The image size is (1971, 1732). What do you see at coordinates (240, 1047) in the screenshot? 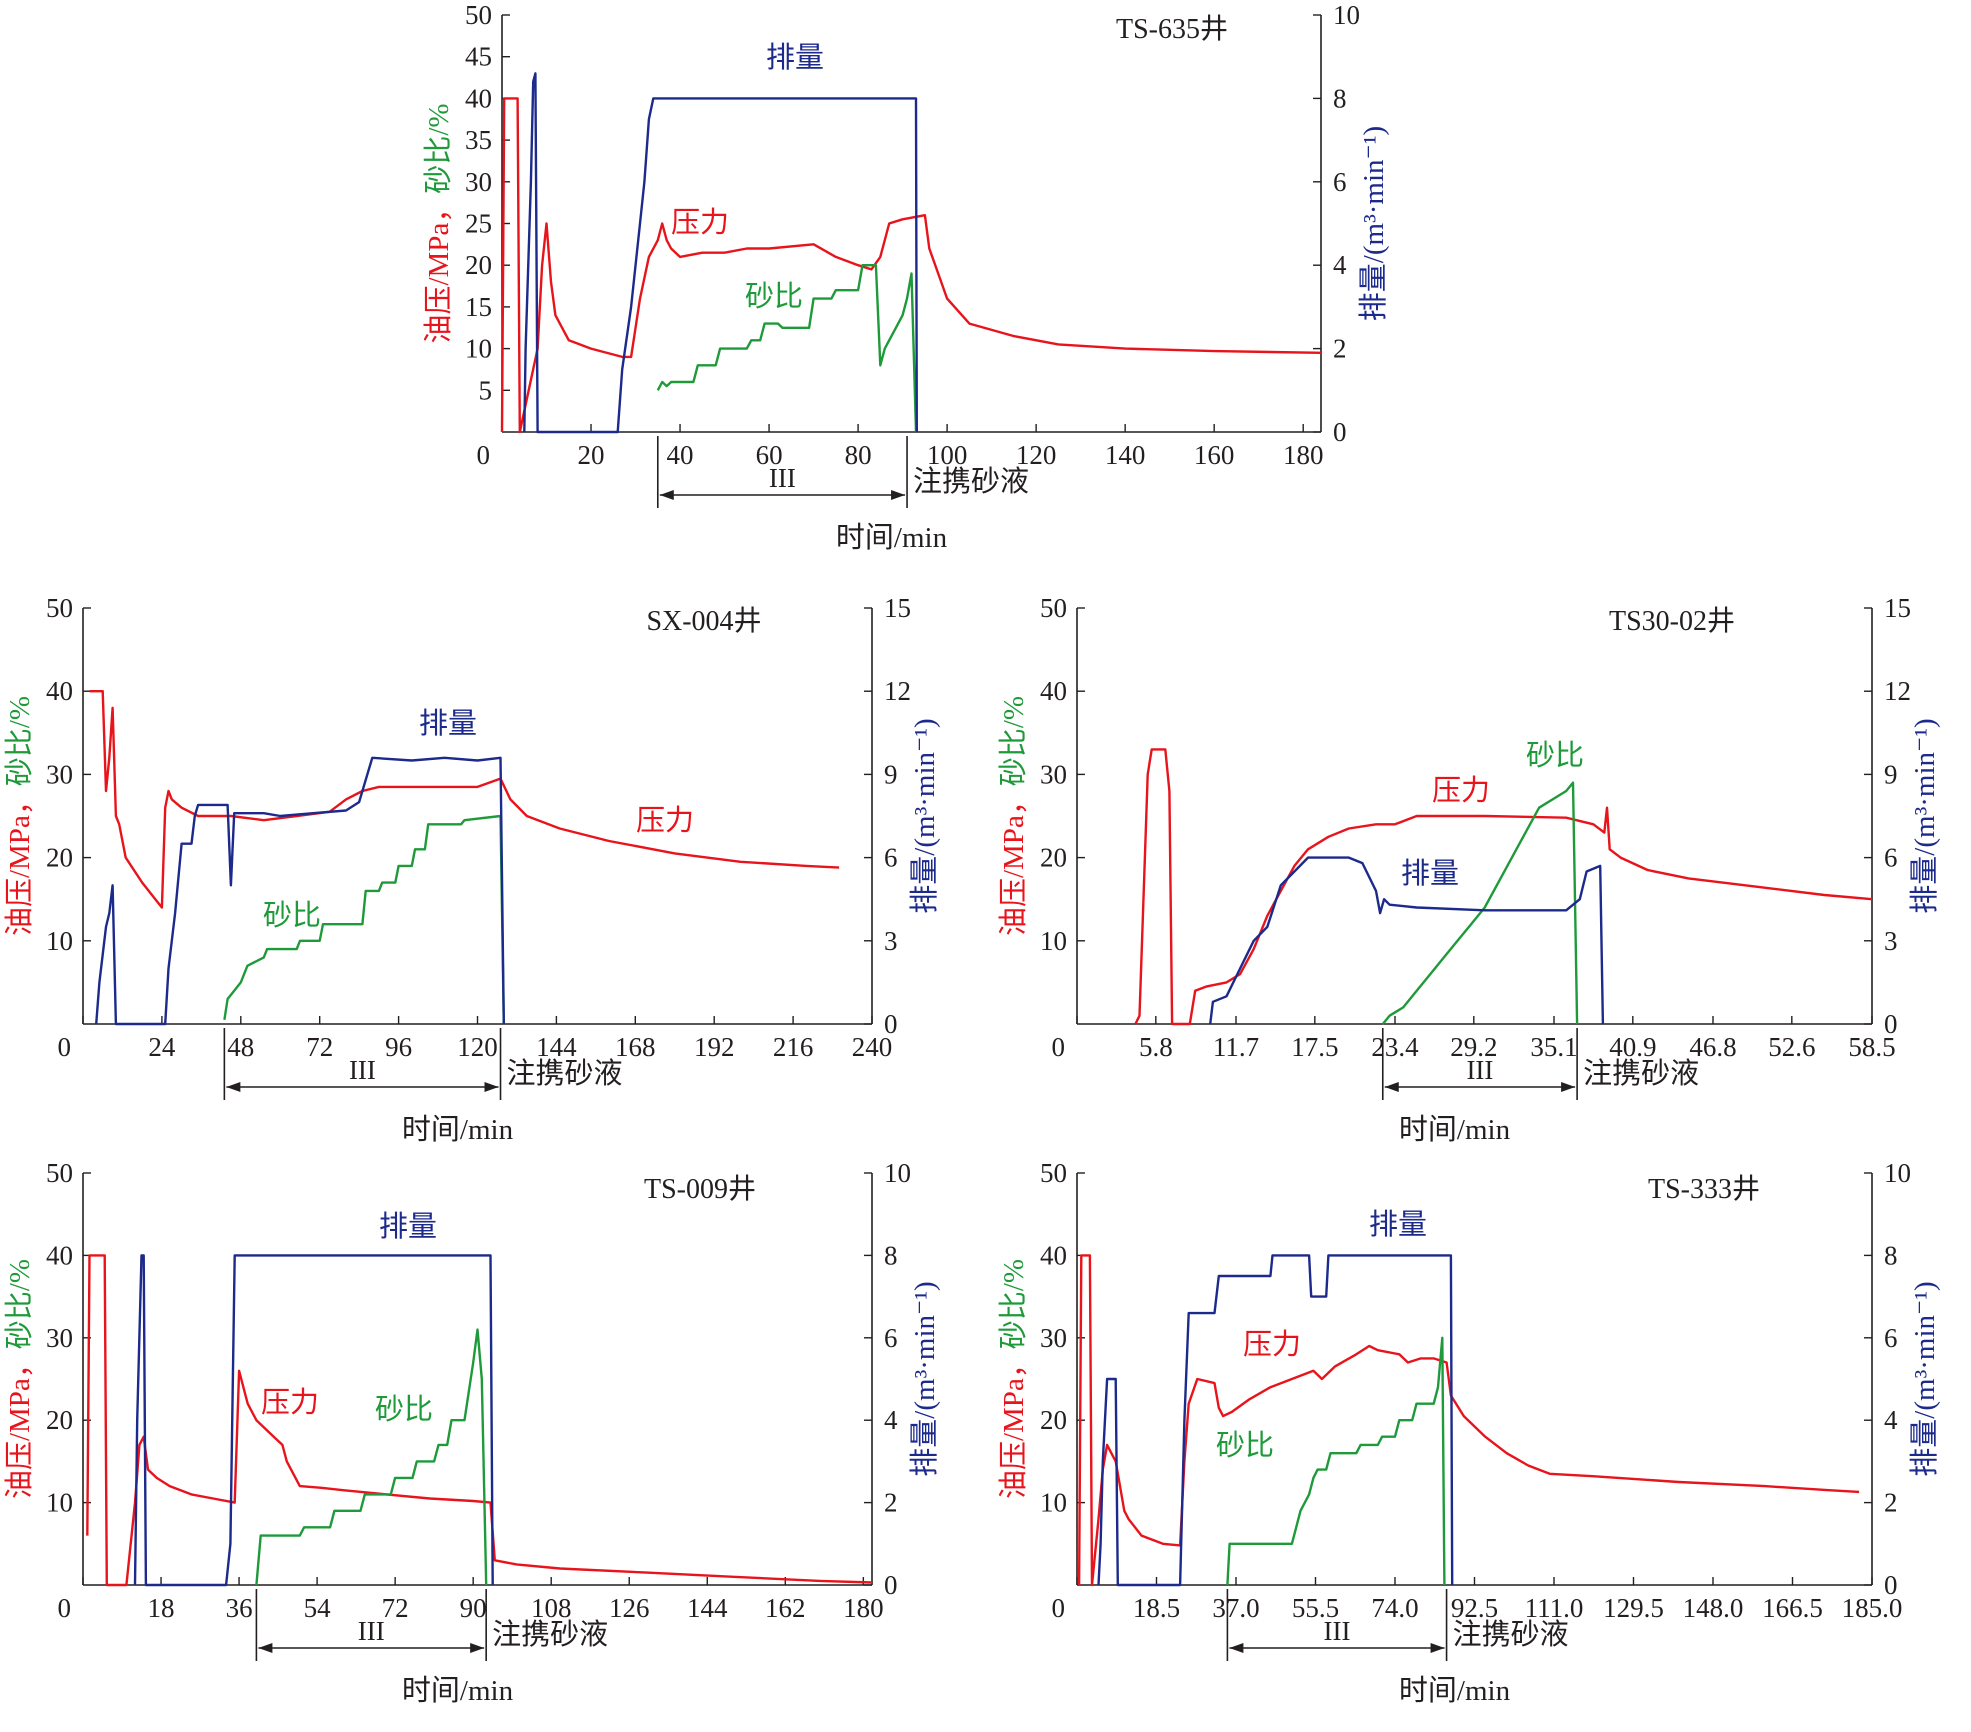
I see `x-tick-label: 48` at bounding box center [240, 1047].